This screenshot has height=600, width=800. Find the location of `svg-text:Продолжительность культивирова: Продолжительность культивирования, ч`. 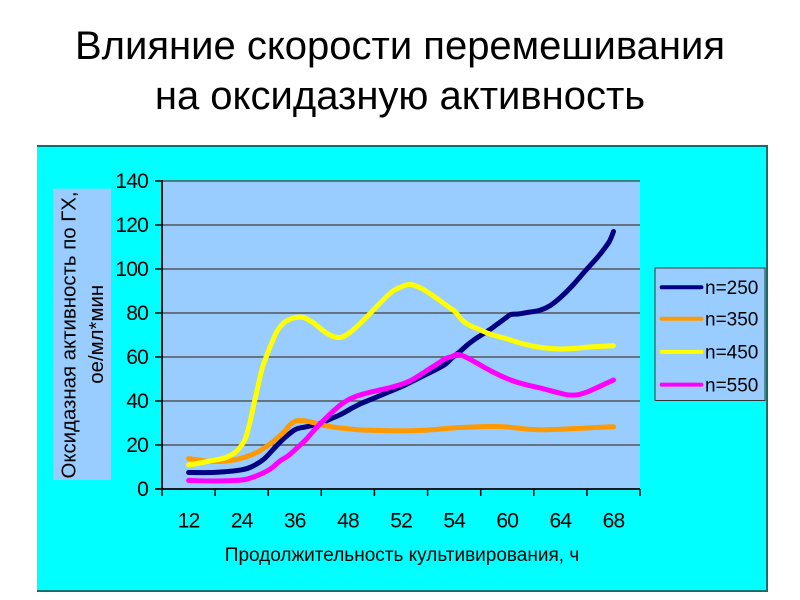

svg-text:Продолжительность культивирова: Продолжительность культивирования, ч is located at coordinates (402, 555).